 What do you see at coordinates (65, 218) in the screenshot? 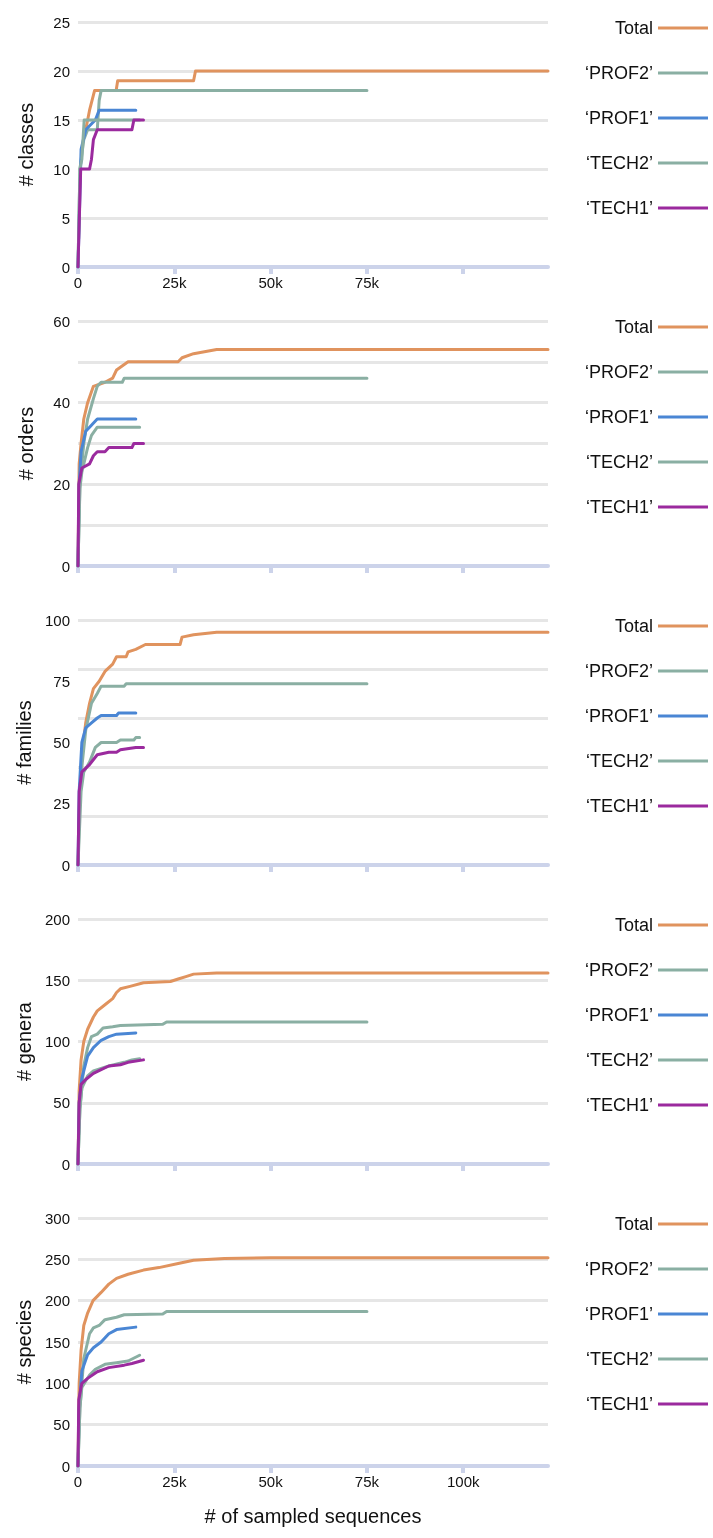
I see `y-tick-label: 5` at bounding box center [65, 218].